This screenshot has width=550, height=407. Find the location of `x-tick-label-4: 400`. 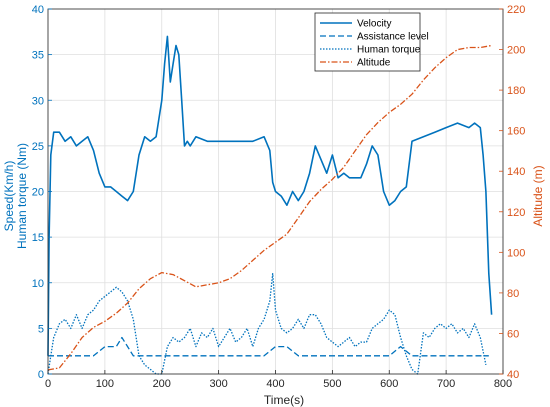

x-tick-label-4: 400 is located at coordinates (275, 384).